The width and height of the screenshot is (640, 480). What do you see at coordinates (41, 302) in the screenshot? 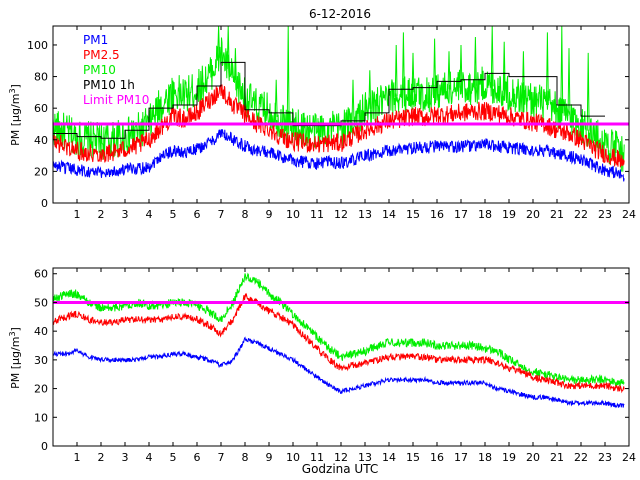
I see `y-tick-label: 50` at bounding box center [41, 302].